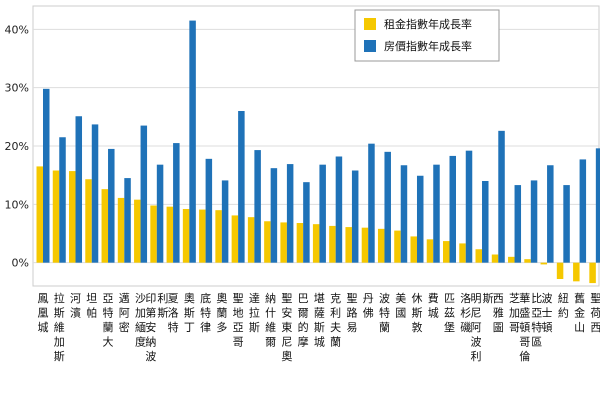  What do you see at coordinates (547, 313) in the screenshot?
I see `category-label: 波士頓` at bounding box center [547, 313].